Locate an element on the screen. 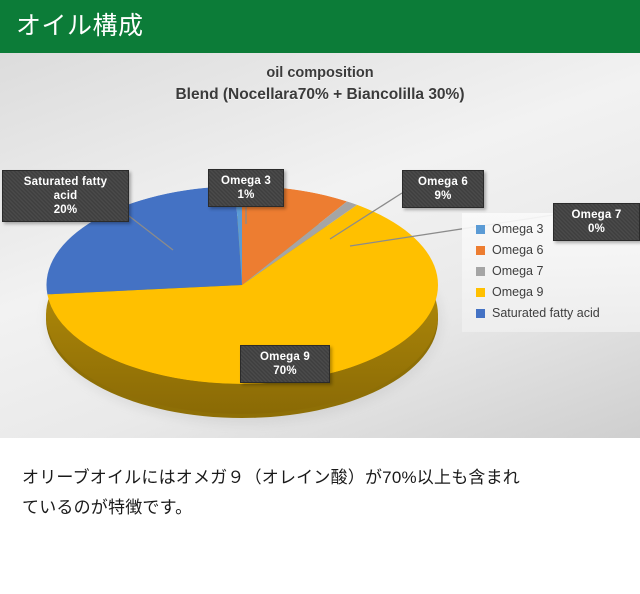 This screenshot has width=640, height=594. header-banner: オイル構成 is located at coordinates (320, 26).